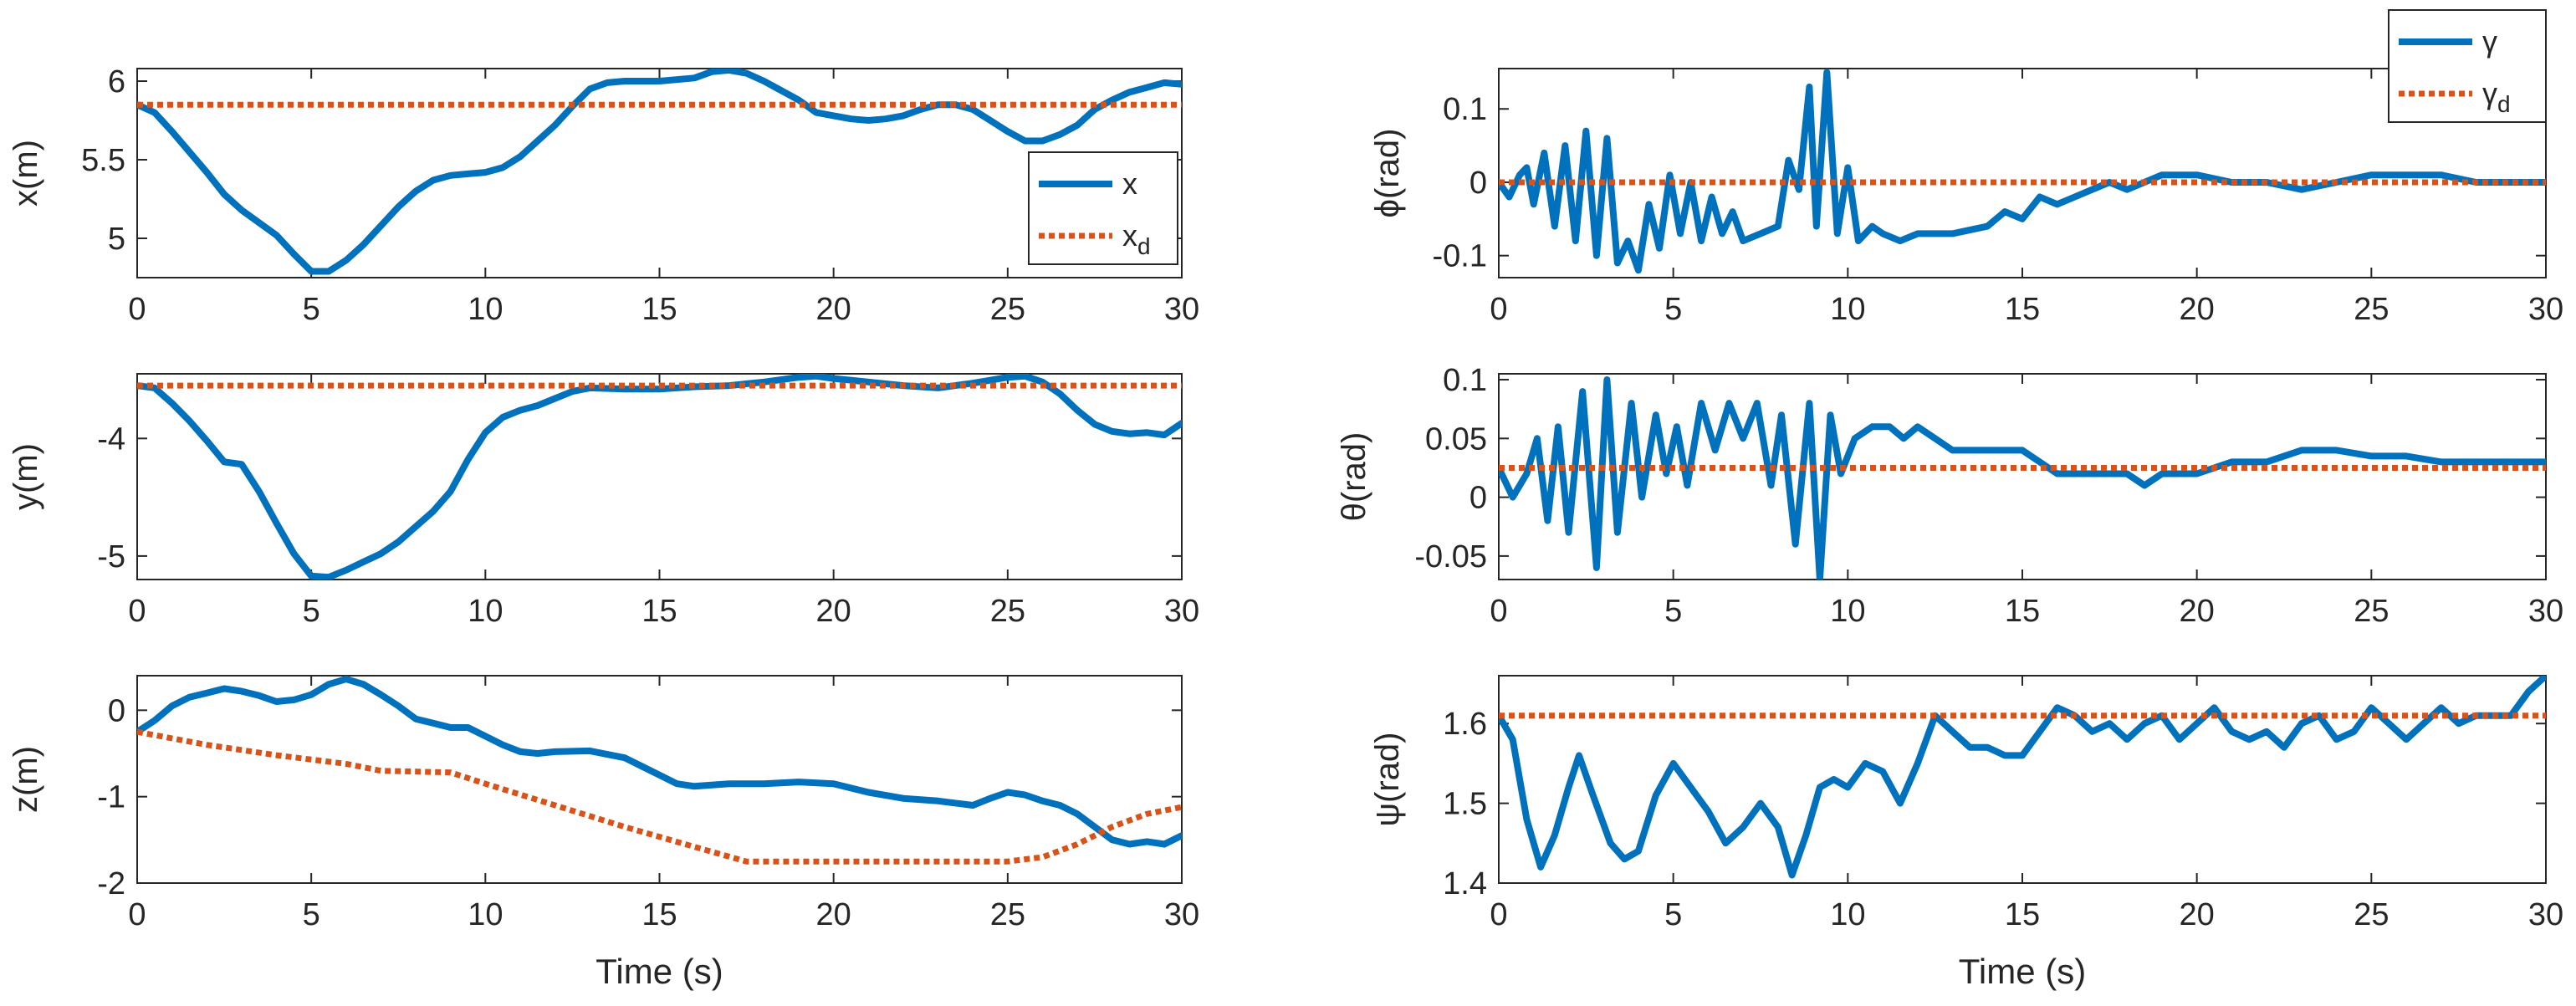 The image size is (2576, 1006). I want to click on legend-label: γ, so click(2489, 41).